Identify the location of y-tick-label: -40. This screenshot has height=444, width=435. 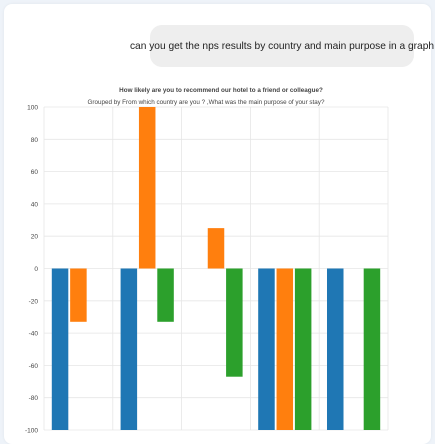
(34, 334).